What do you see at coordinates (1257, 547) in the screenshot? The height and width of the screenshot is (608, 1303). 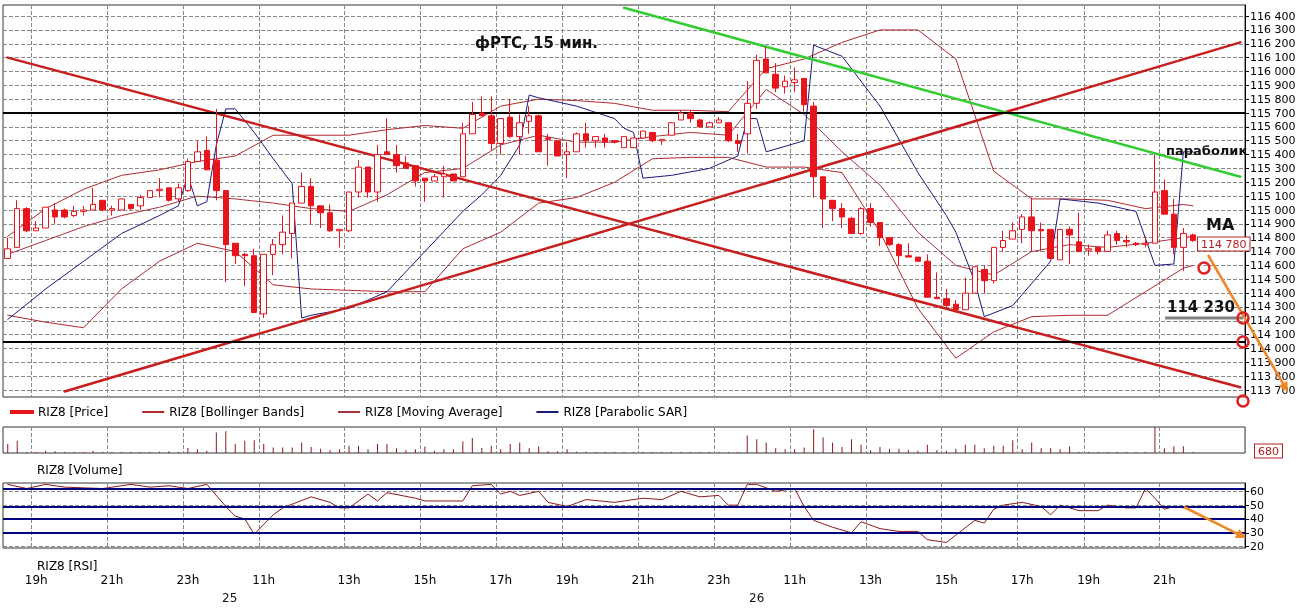 I see `y-tick-label: 20` at bounding box center [1257, 547].